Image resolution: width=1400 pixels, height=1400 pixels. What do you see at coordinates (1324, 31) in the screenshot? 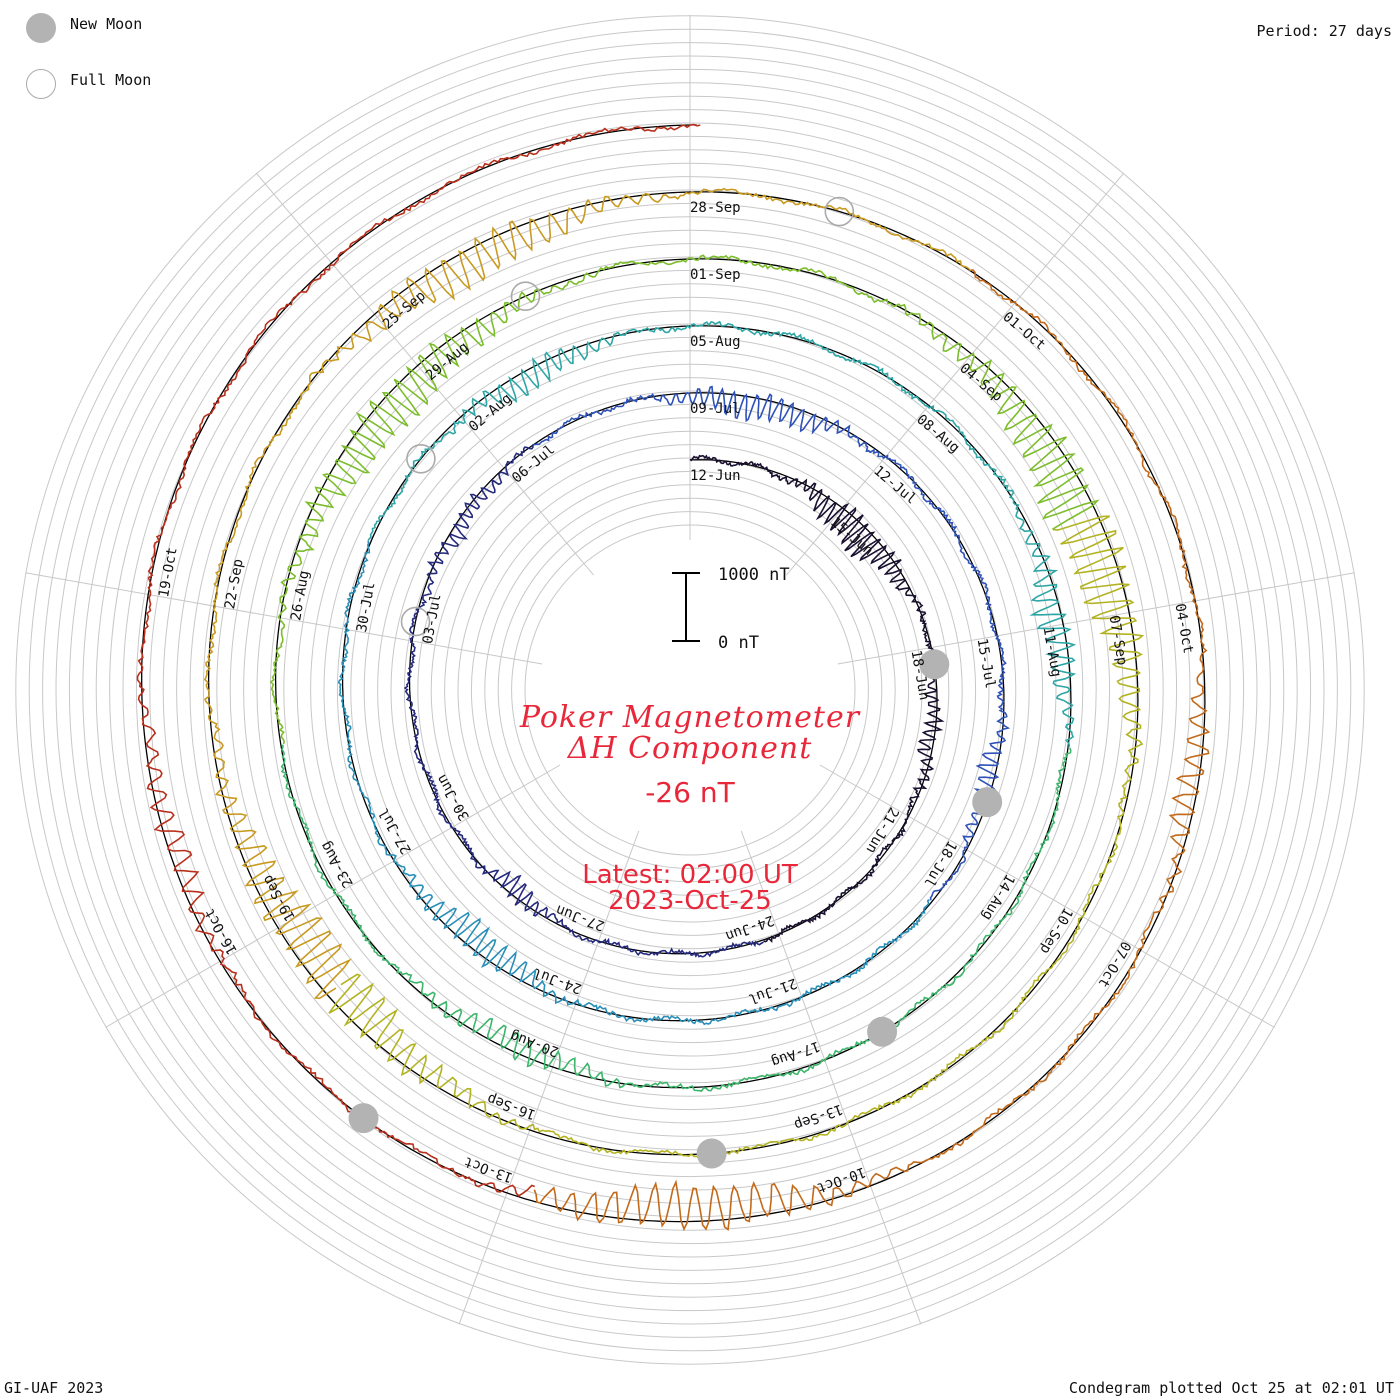
I see `period-label: Period: 27 days` at bounding box center [1324, 31].